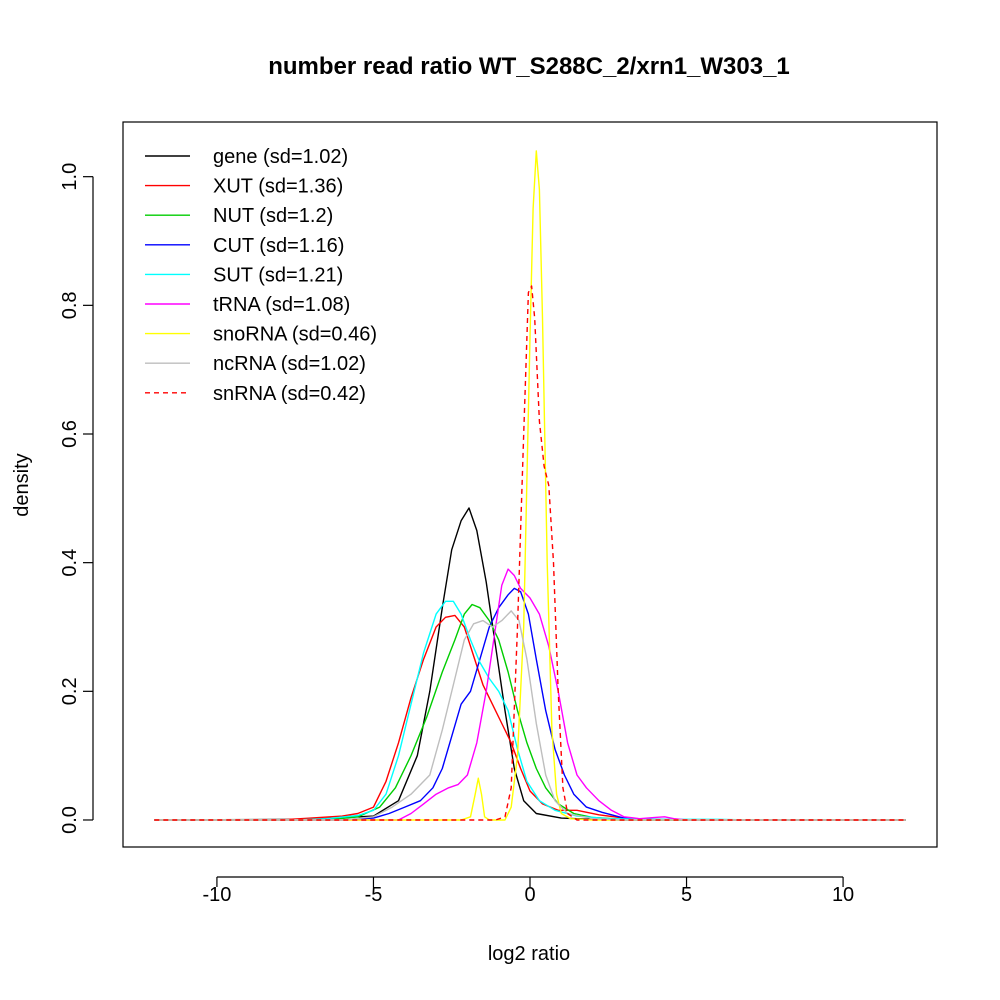 The image size is (1000, 1000). Describe the element at coordinates (216, 895) in the screenshot. I see `x-tick-label: -10` at that location.